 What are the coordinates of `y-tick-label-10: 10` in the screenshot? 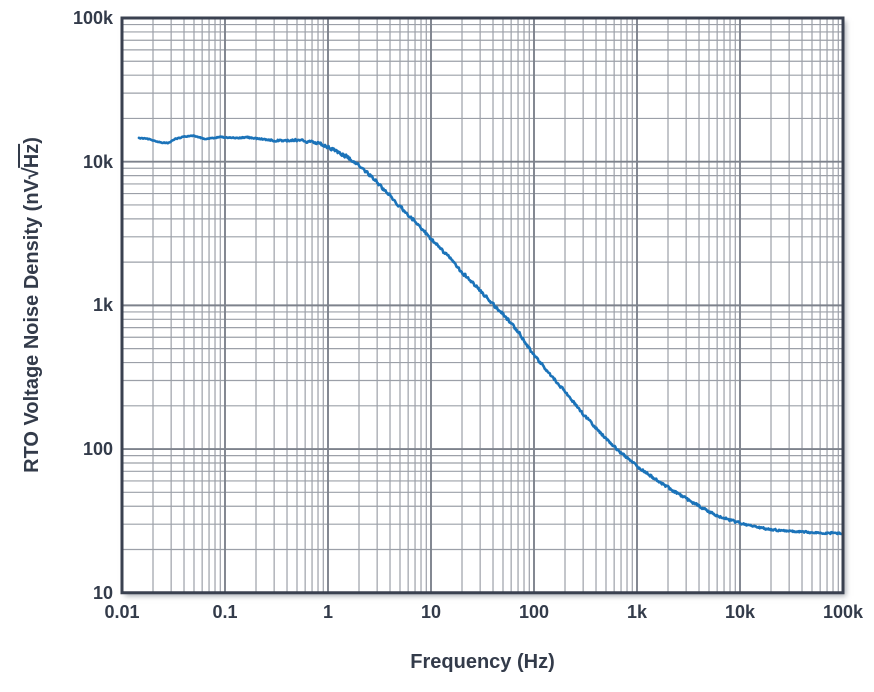 It's located at (102, 592).